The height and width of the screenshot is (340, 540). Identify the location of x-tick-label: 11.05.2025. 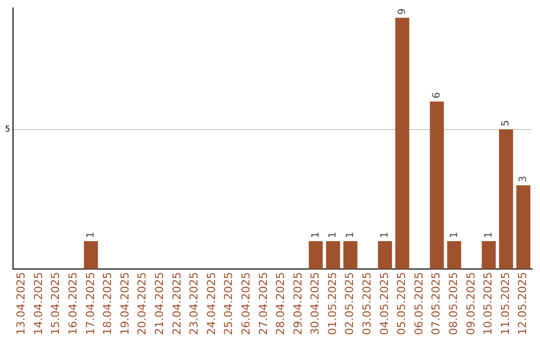
(505, 304).